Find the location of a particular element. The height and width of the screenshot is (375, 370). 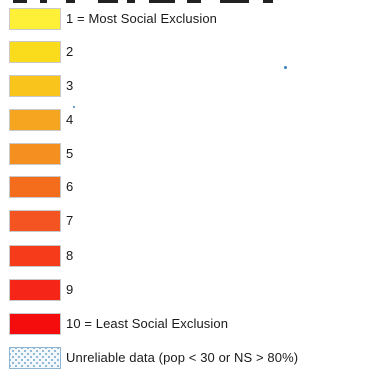

legend-label: 8 is located at coordinates (70, 255).